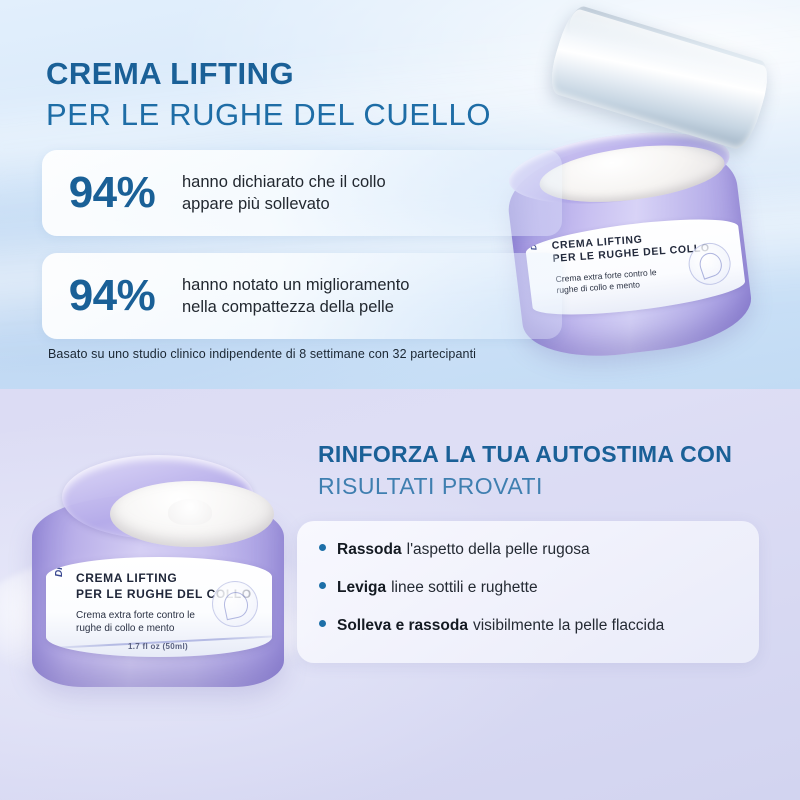  What do you see at coordinates (402, 625) in the screenshot?
I see `benefit-3-keyword: Solleva e rassoda` at bounding box center [402, 625].